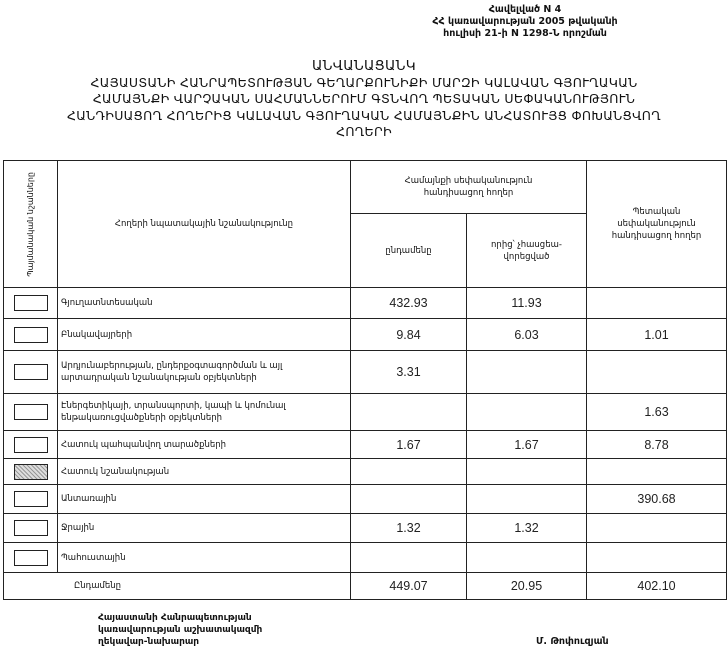  What do you see at coordinates (526, 334) in the screenshot?
I see `community-unassigned: 6.03` at bounding box center [526, 334].